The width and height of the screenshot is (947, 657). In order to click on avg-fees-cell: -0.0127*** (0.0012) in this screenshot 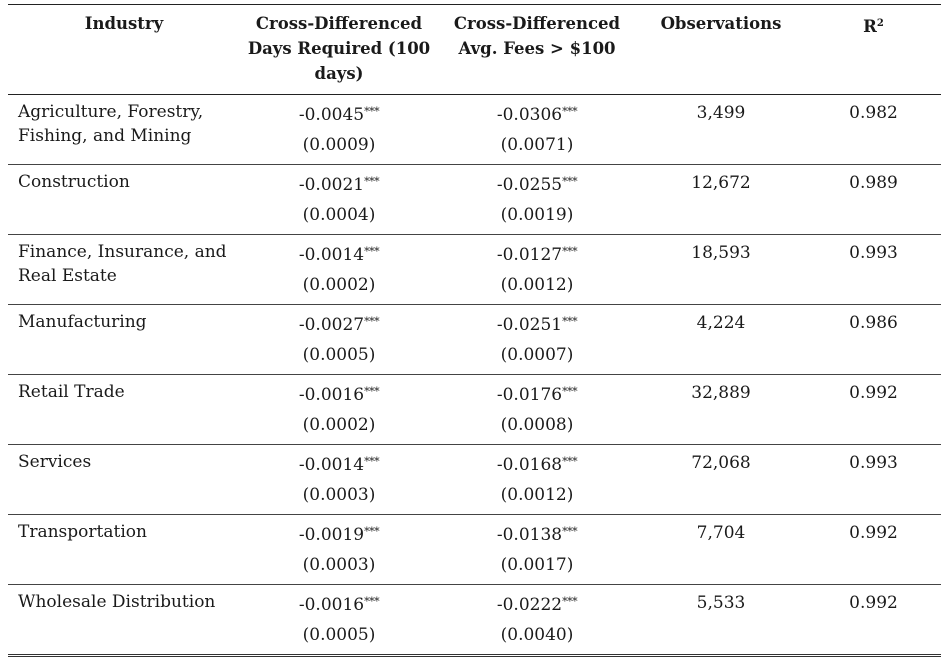, I will do `click(537, 270)`.